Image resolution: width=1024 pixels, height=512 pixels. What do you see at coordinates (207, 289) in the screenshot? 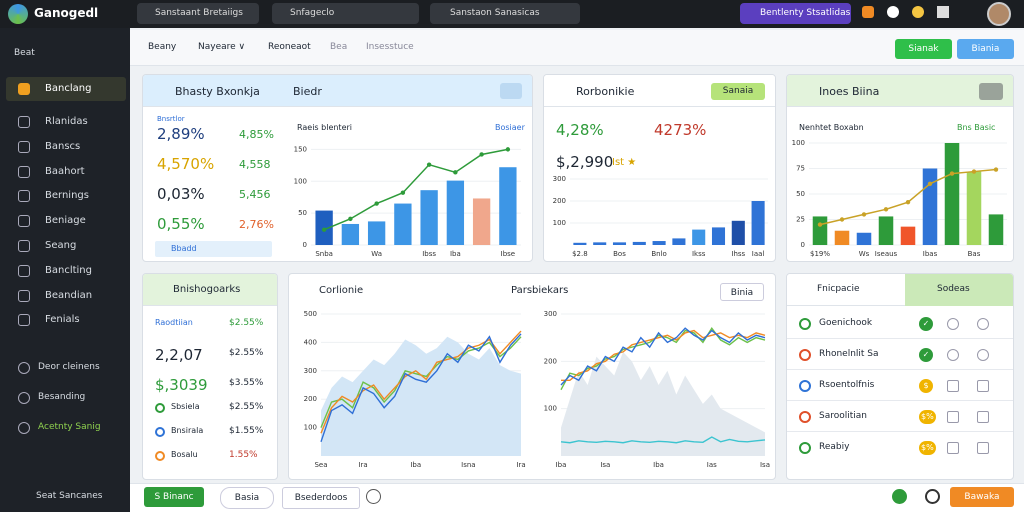
I see `card-title: Bnishogoarks` at bounding box center [207, 289].